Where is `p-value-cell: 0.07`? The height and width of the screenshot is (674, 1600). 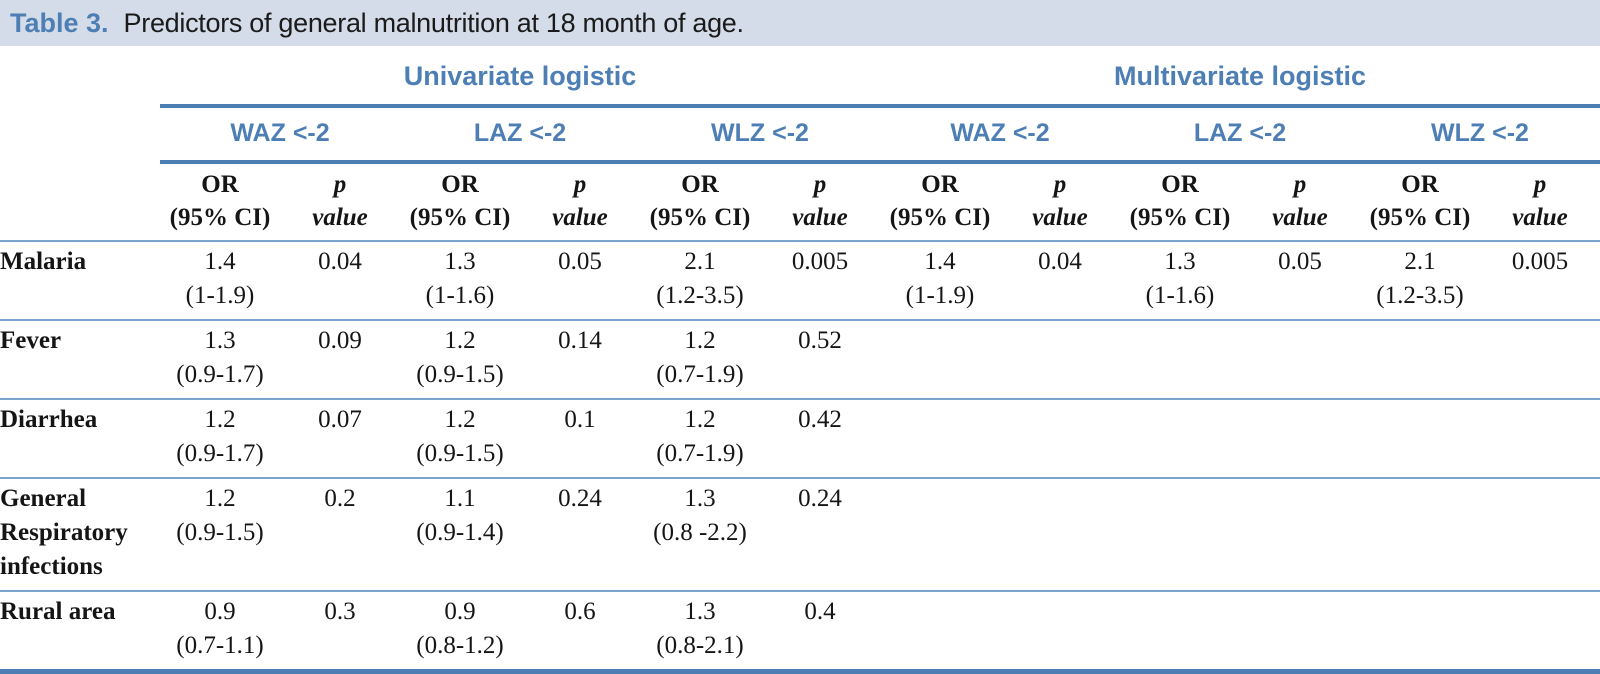
p-value-cell: 0.07 is located at coordinates (340, 439).